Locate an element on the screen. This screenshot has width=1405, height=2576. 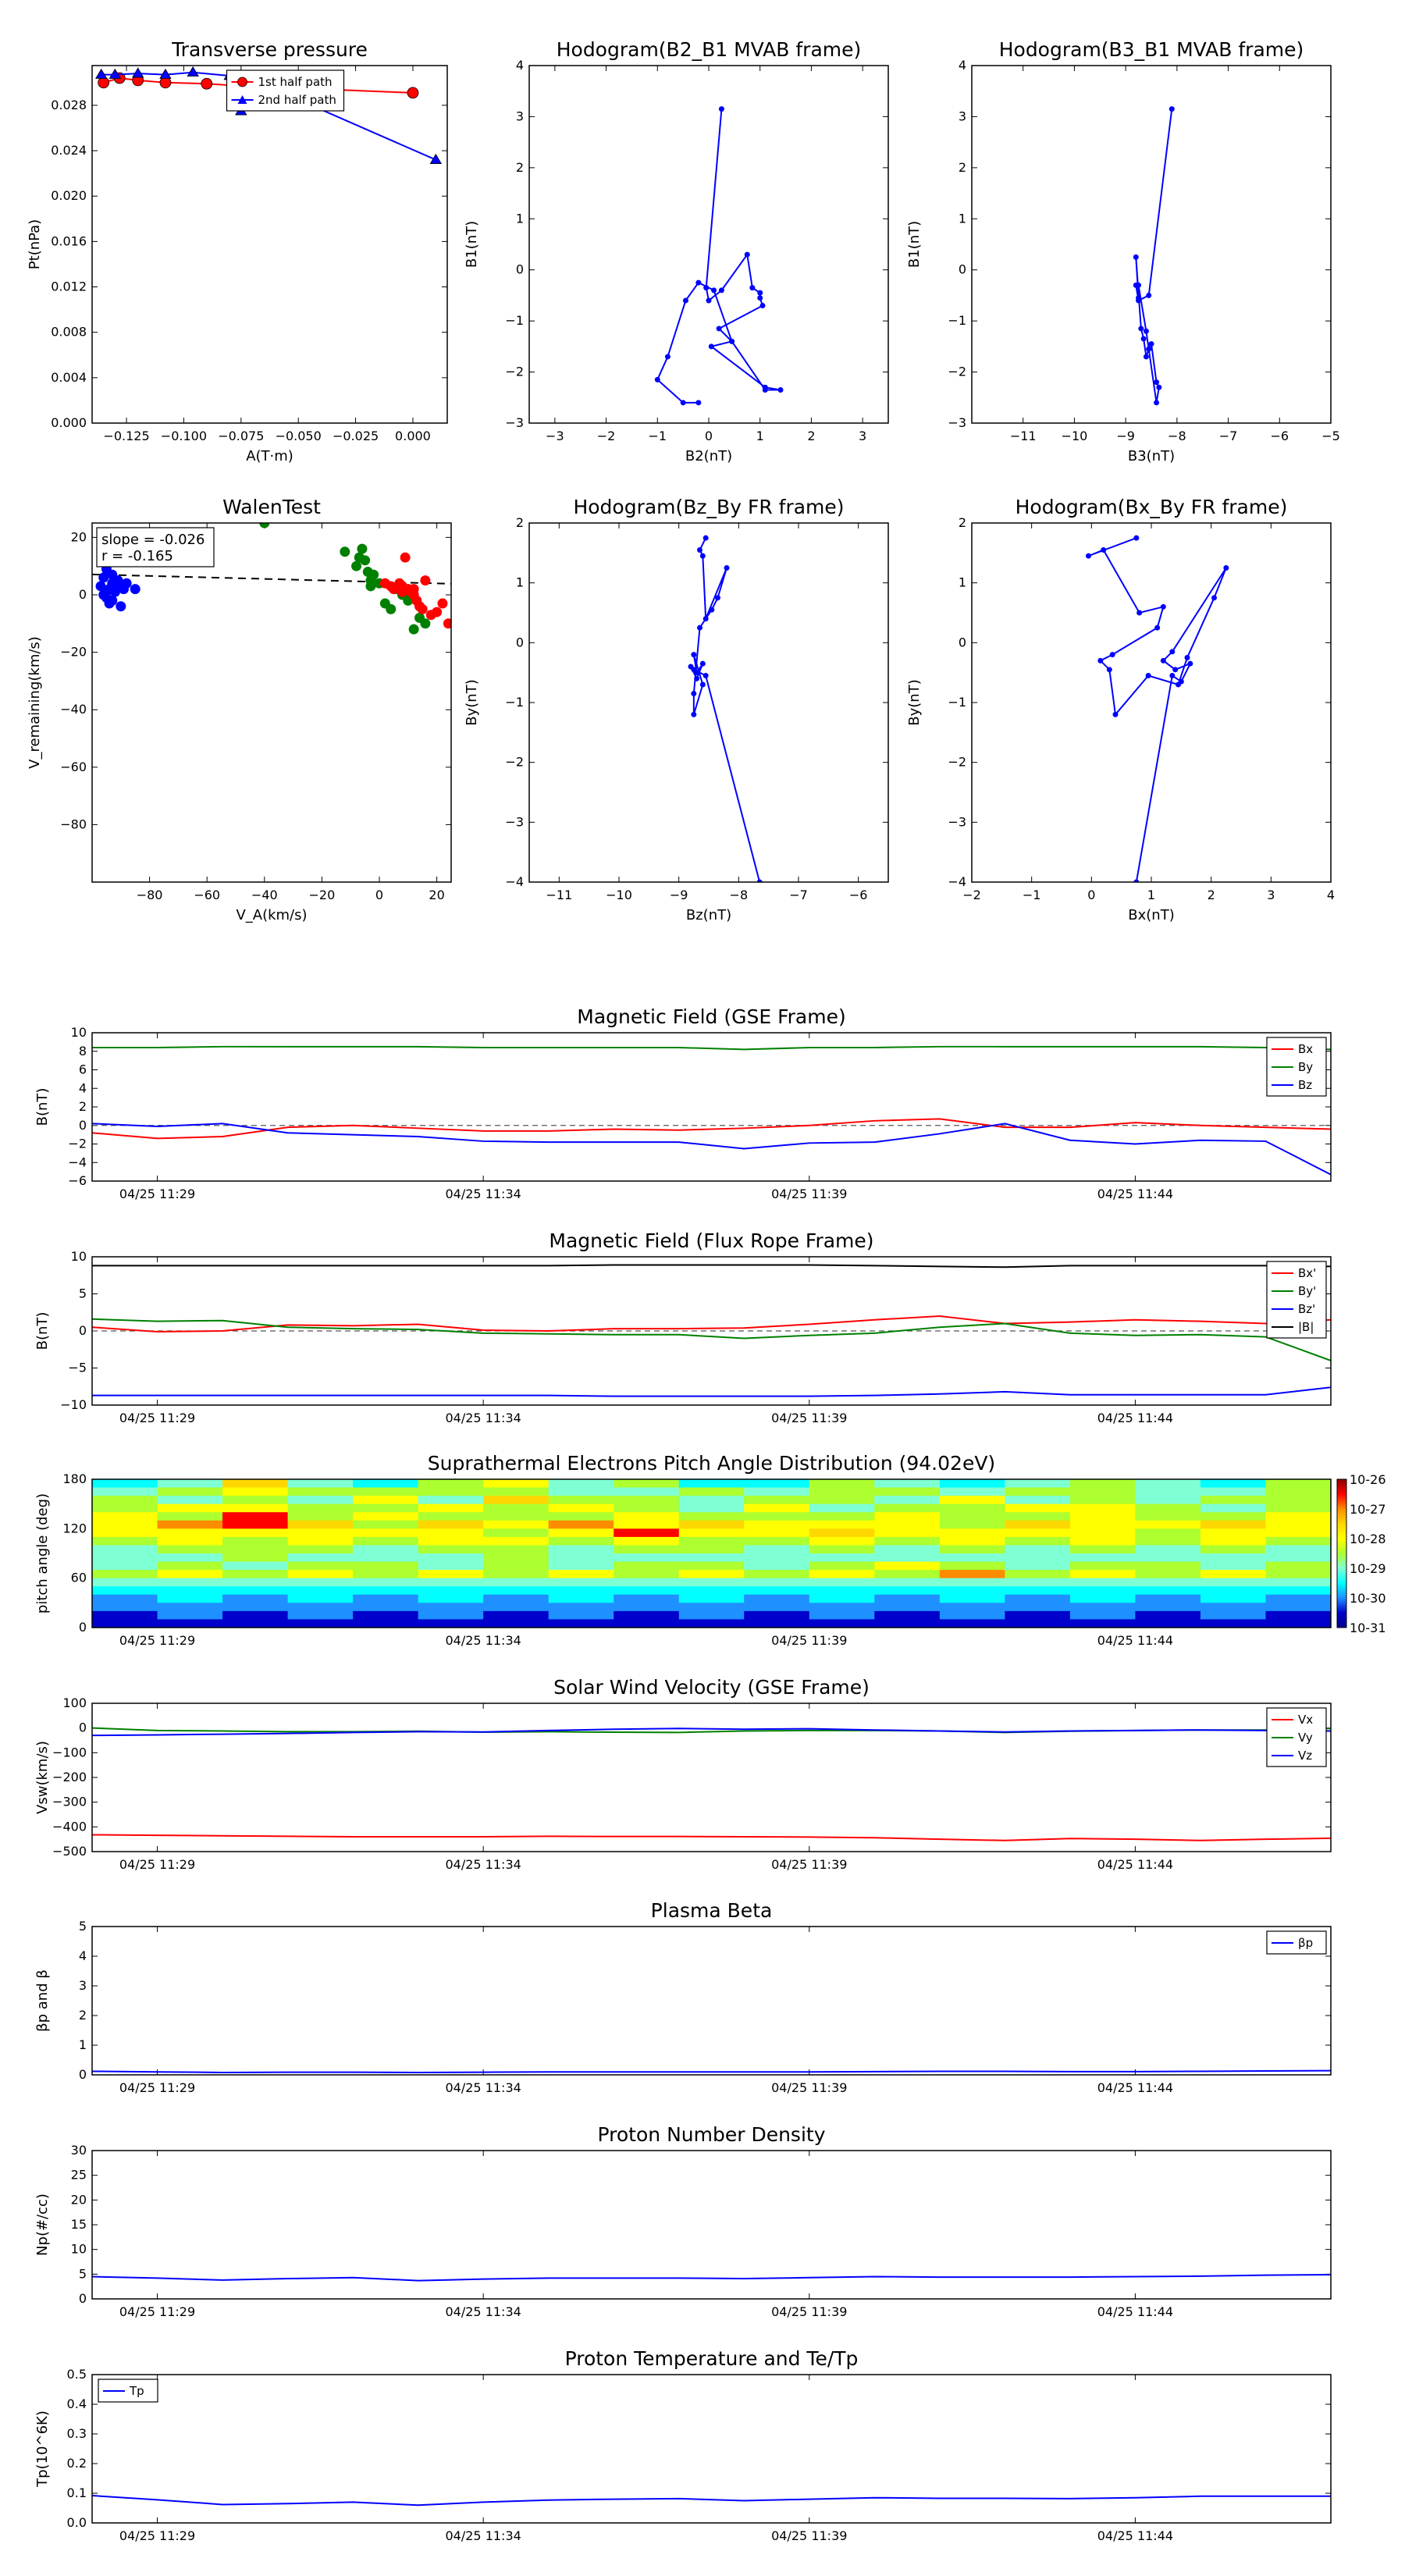
y-tick-label: 0.020 is located at coordinates (69, 195).